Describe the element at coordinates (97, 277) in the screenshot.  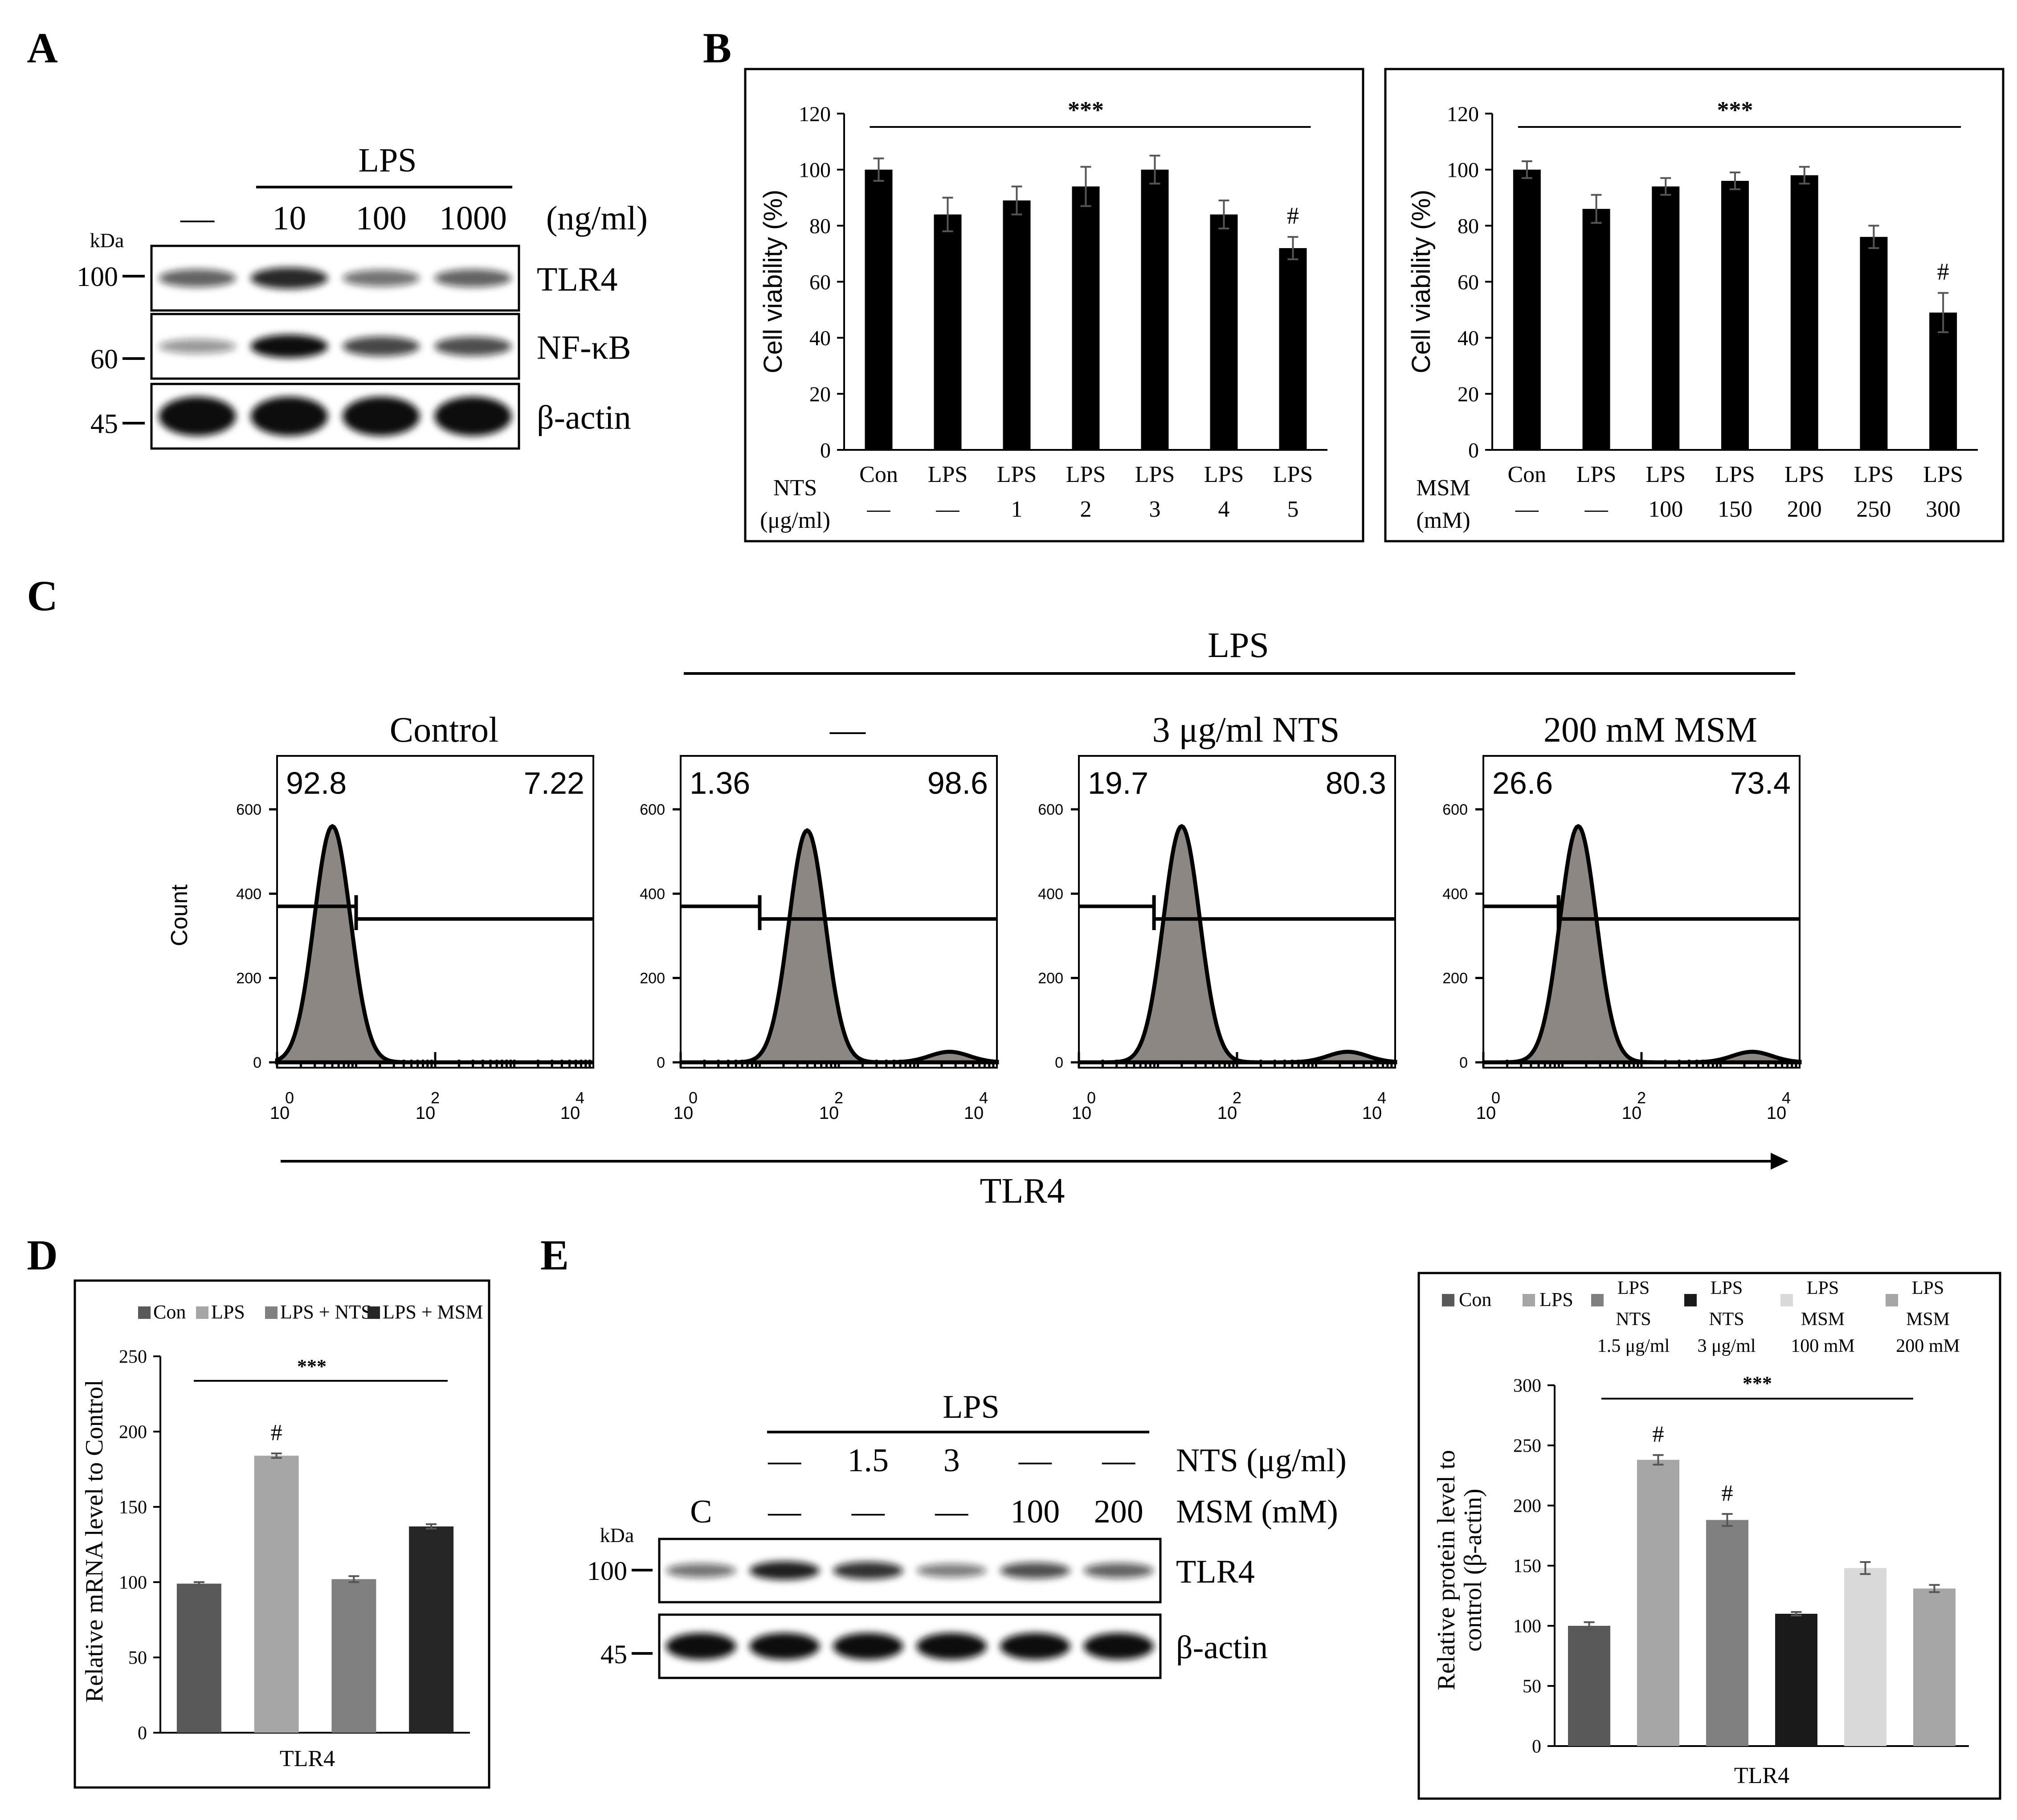
I see `marker-label: 100` at that location.